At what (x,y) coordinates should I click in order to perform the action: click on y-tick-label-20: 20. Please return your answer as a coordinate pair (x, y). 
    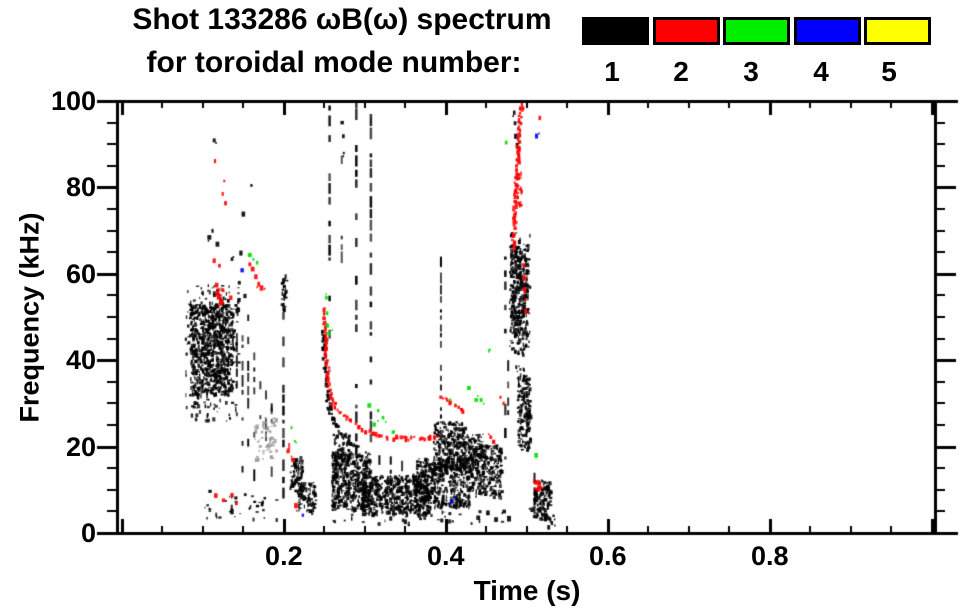
    Looking at the image, I should click on (80, 446).